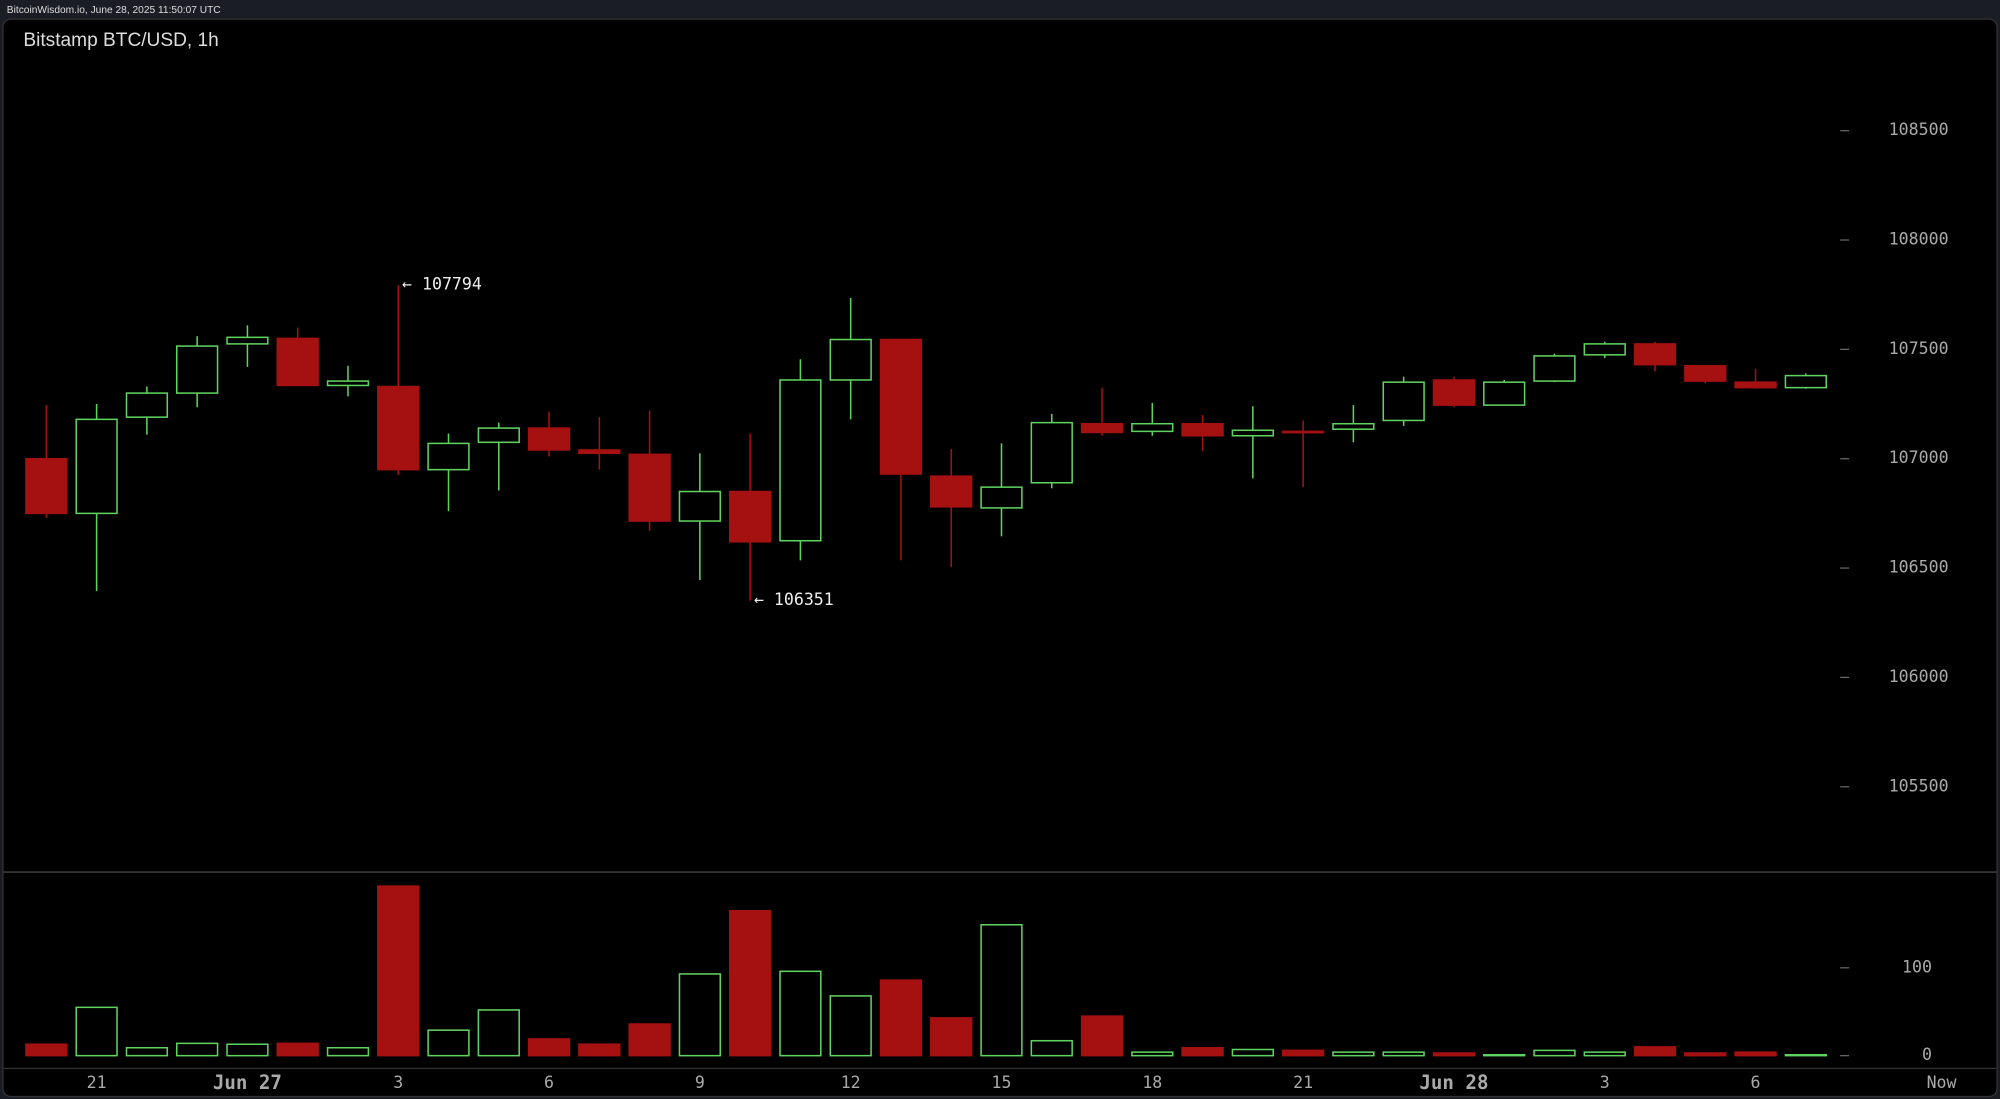  What do you see at coordinates (120, 40) in the screenshot?
I see `chart-title: Bitstamp BTC/USD, 1h` at bounding box center [120, 40].